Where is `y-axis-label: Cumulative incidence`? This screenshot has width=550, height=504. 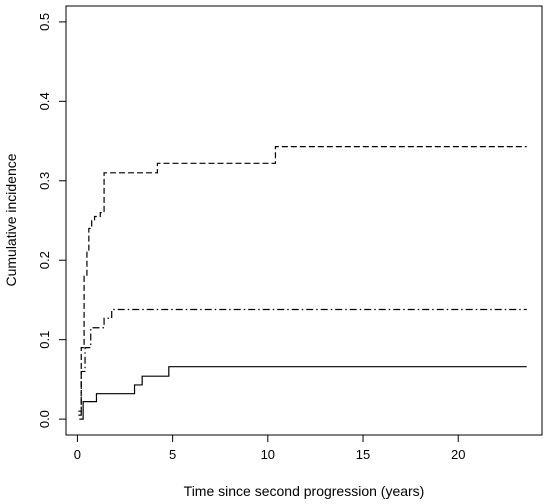
y-axis-label: Cumulative incidence is located at coordinates (11, 219).